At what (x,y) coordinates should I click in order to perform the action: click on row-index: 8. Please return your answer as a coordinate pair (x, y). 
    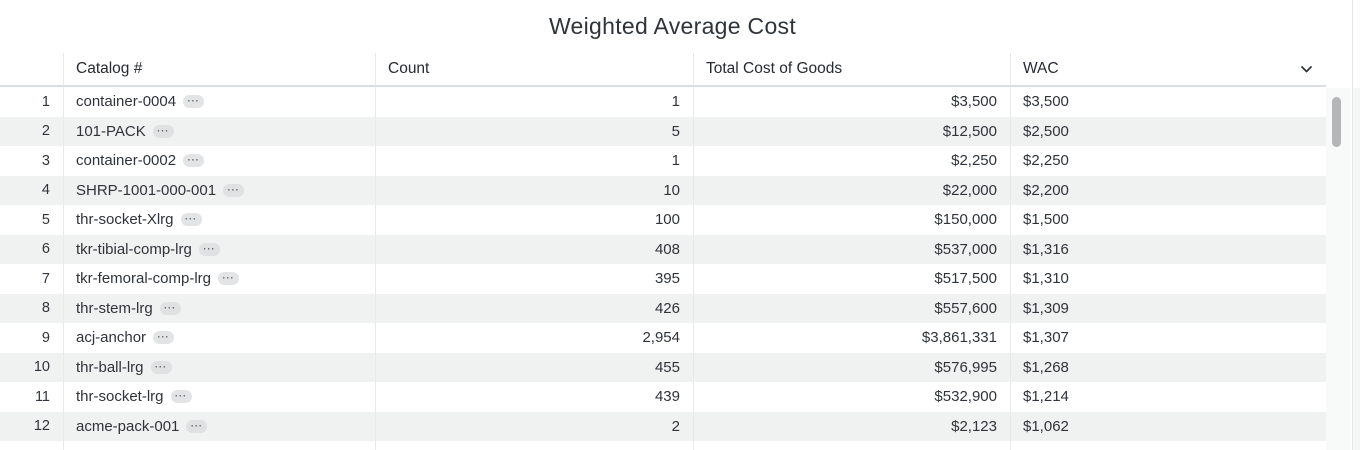
    Looking at the image, I should click on (31, 308).